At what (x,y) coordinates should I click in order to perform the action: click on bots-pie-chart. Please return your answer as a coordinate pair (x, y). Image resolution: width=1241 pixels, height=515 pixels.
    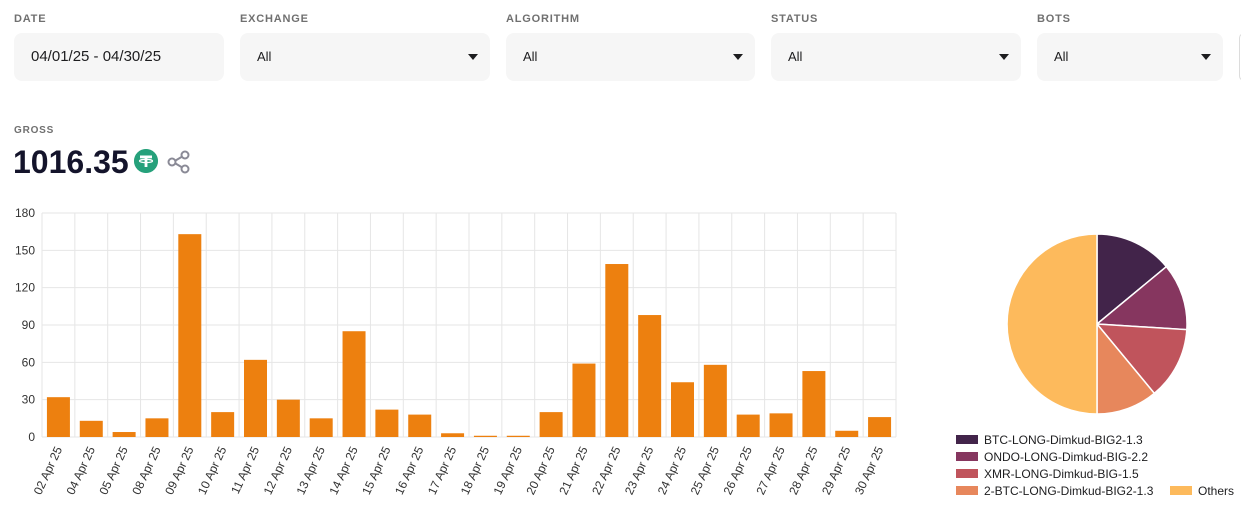
    Looking at the image, I should click on (1097, 324).